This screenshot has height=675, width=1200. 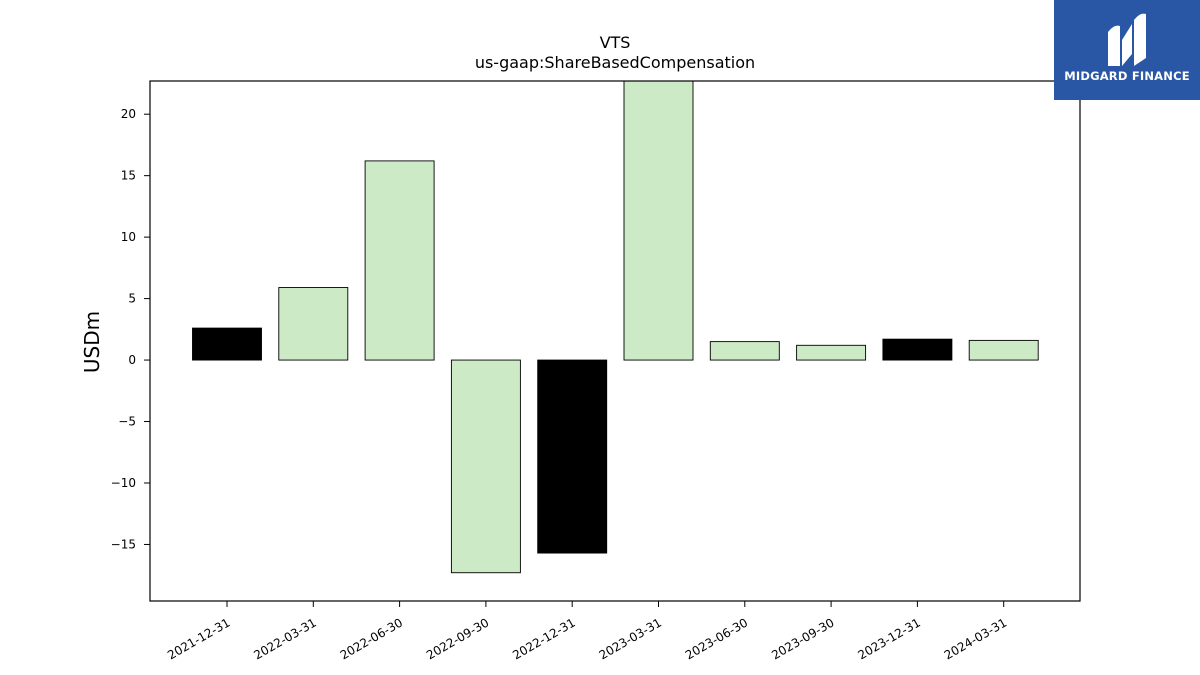 What do you see at coordinates (1127, 40) in the screenshot?
I see `midgard-logo-icon` at bounding box center [1127, 40].